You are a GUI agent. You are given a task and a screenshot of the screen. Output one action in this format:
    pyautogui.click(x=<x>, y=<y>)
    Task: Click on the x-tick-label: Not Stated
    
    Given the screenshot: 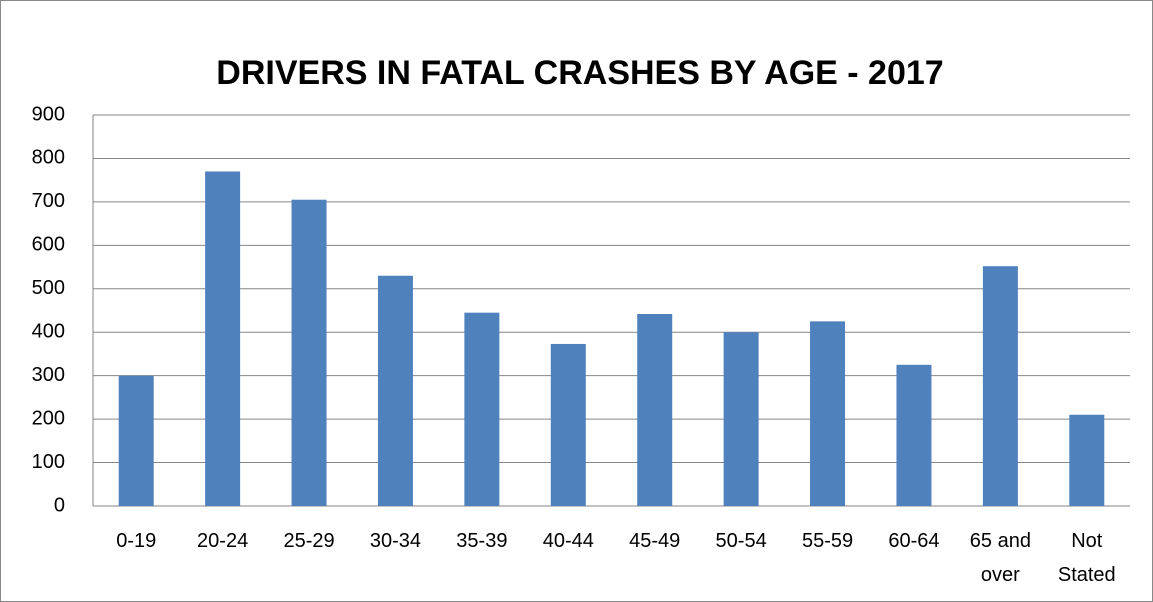 What is the action you would take?
    pyautogui.click(x=1086, y=558)
    